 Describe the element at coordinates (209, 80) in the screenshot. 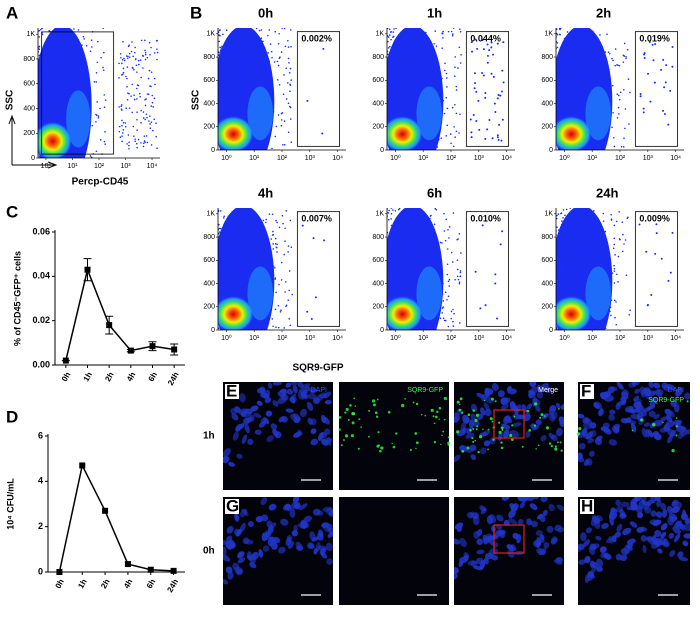

I see `y-tick-label: 600` at that location.